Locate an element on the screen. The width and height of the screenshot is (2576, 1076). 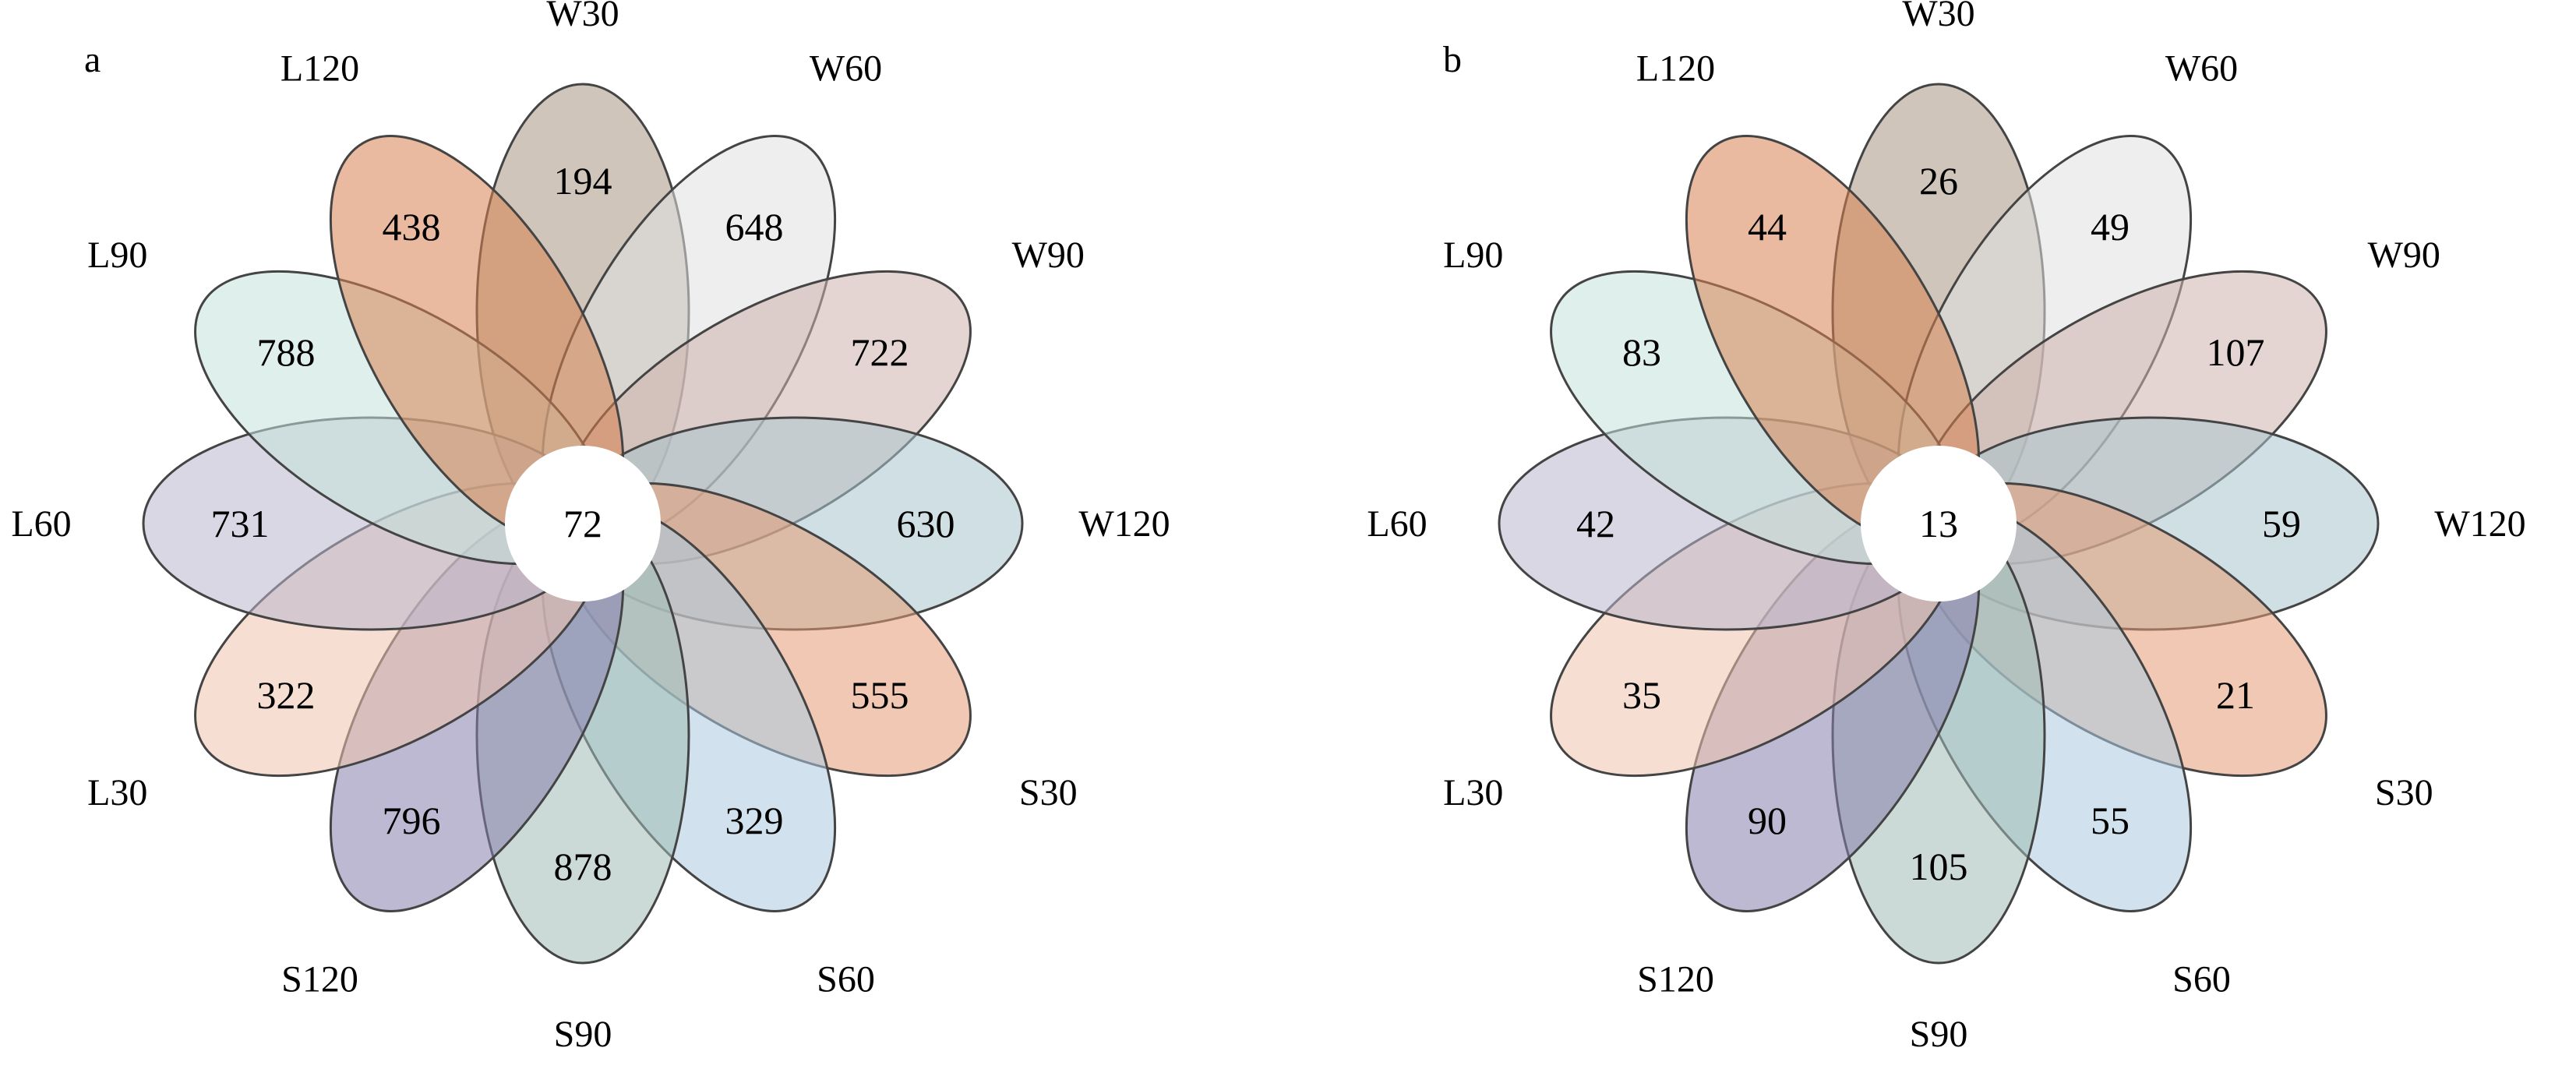
petal-value-l30: 35 is located at coordinates (1641, 695).